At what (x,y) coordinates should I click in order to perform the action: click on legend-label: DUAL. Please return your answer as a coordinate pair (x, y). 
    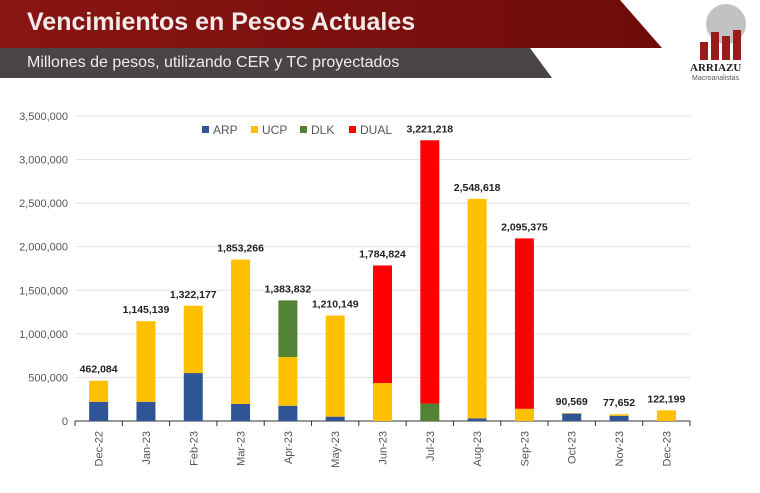
    Looking at the image, I should click on (376, 130).